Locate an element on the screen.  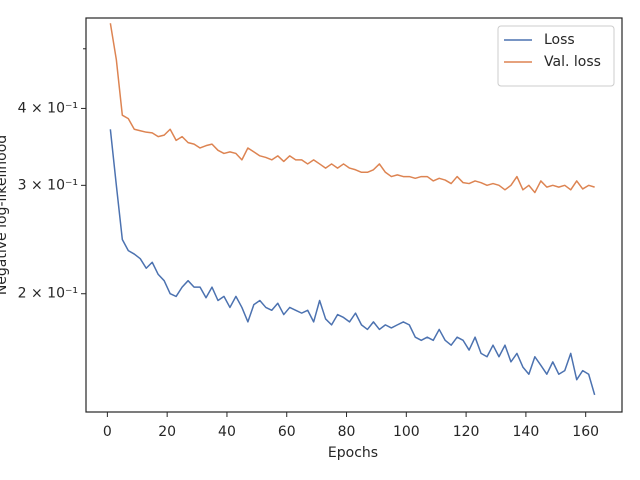
y-tick-label: 4 × 10⁻¹ is located at coordinates (48, 108).